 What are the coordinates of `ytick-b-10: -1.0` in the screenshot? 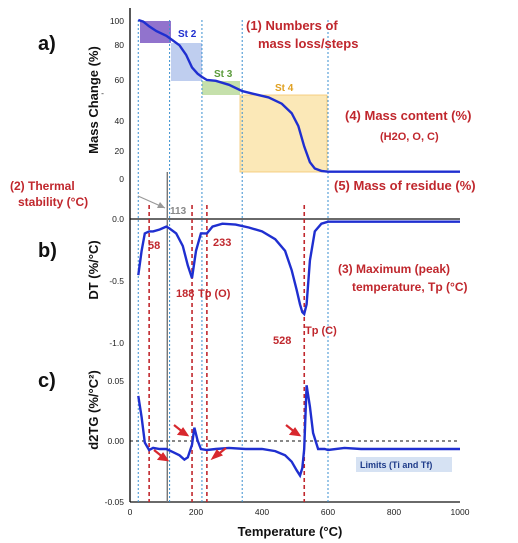 It's located at (116, 343).